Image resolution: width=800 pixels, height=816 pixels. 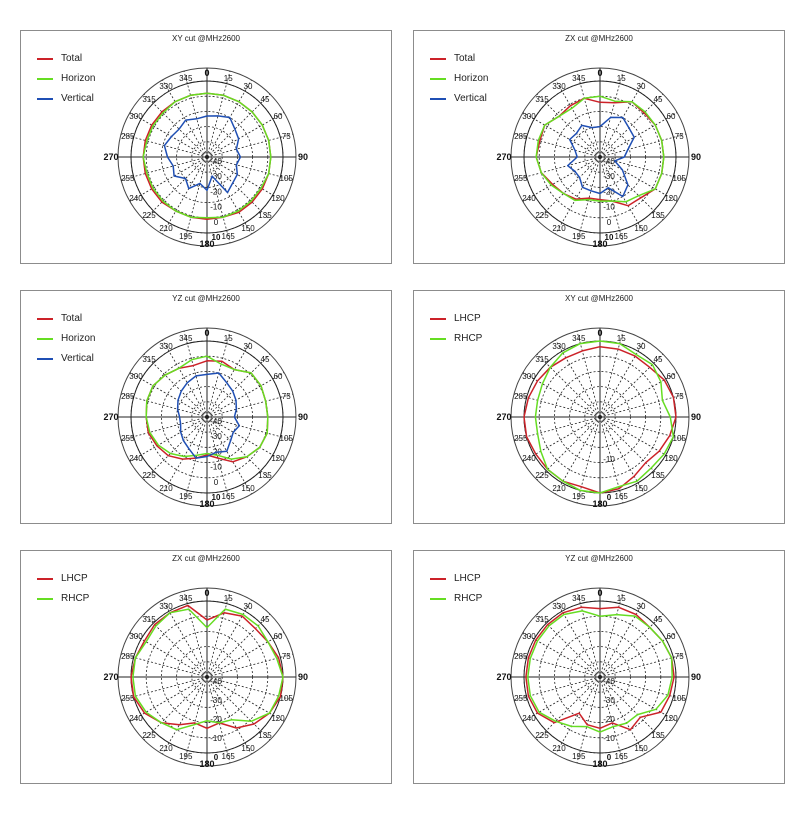 What do you see at coordinates (77, 358) in the screenshot?
I see `legend-label: Vertical` at bounding box center [77, 358].